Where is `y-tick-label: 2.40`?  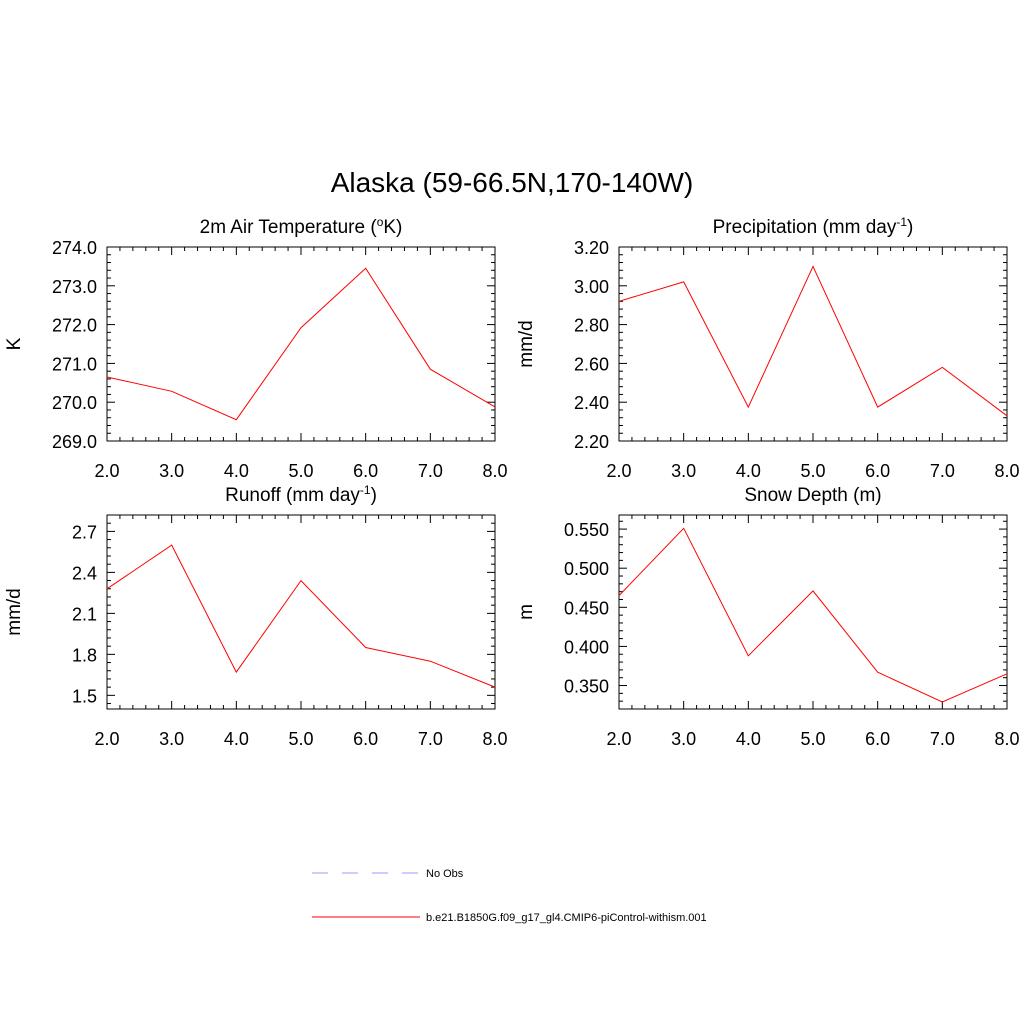 y-tick-label: 2.40 is located at coordinates (591, 403).